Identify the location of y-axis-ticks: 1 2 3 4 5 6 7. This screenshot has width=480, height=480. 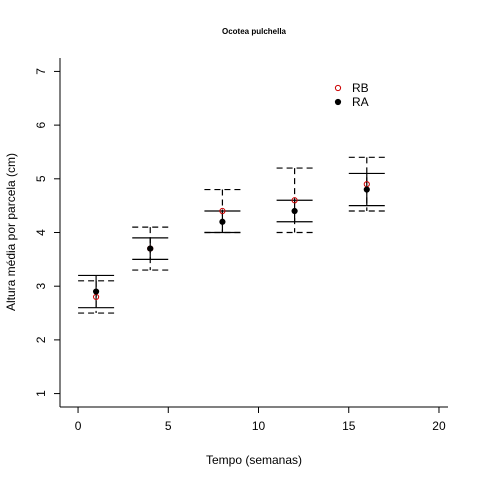
(47, 232).